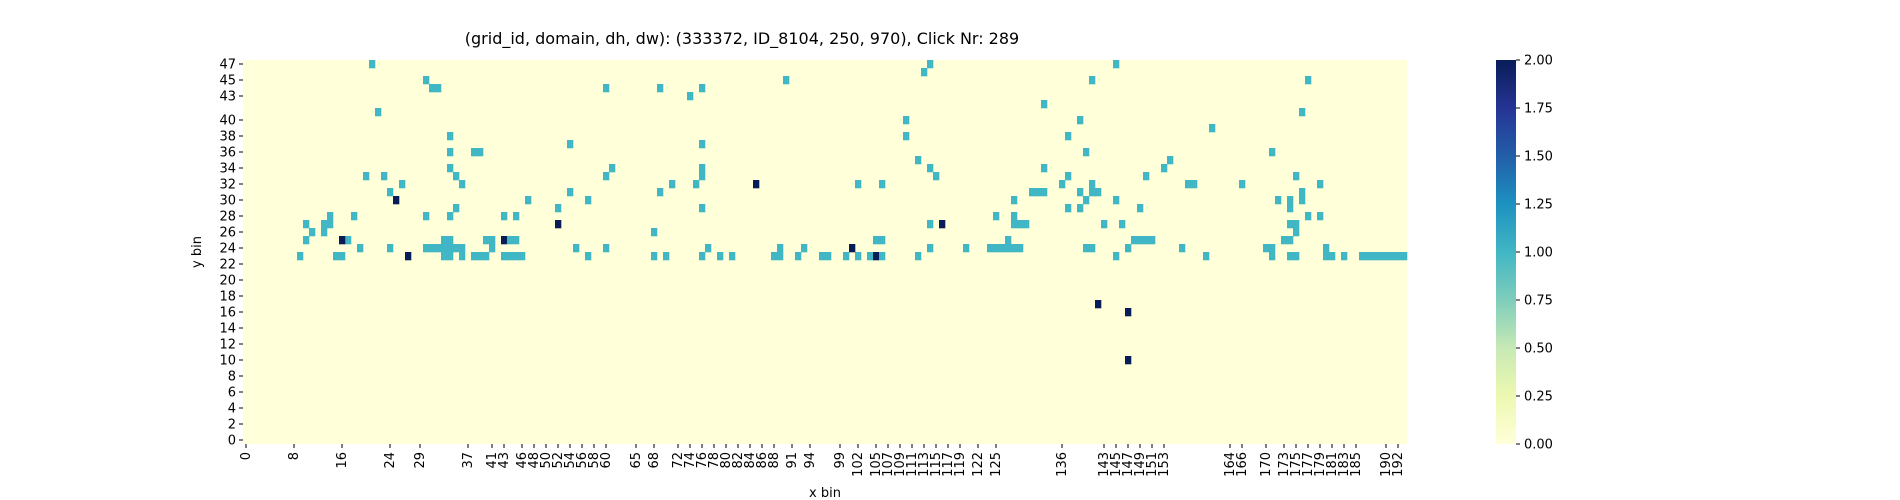  What do you see at coordinates (227, 249) in the screenshot?
I see `y-tick-label: 24` at bounding box center [227, 249].